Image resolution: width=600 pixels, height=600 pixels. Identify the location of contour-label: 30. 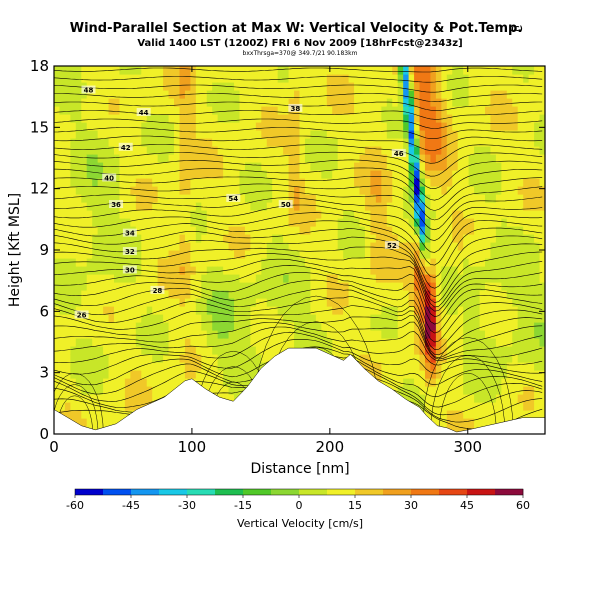
(130, 270).